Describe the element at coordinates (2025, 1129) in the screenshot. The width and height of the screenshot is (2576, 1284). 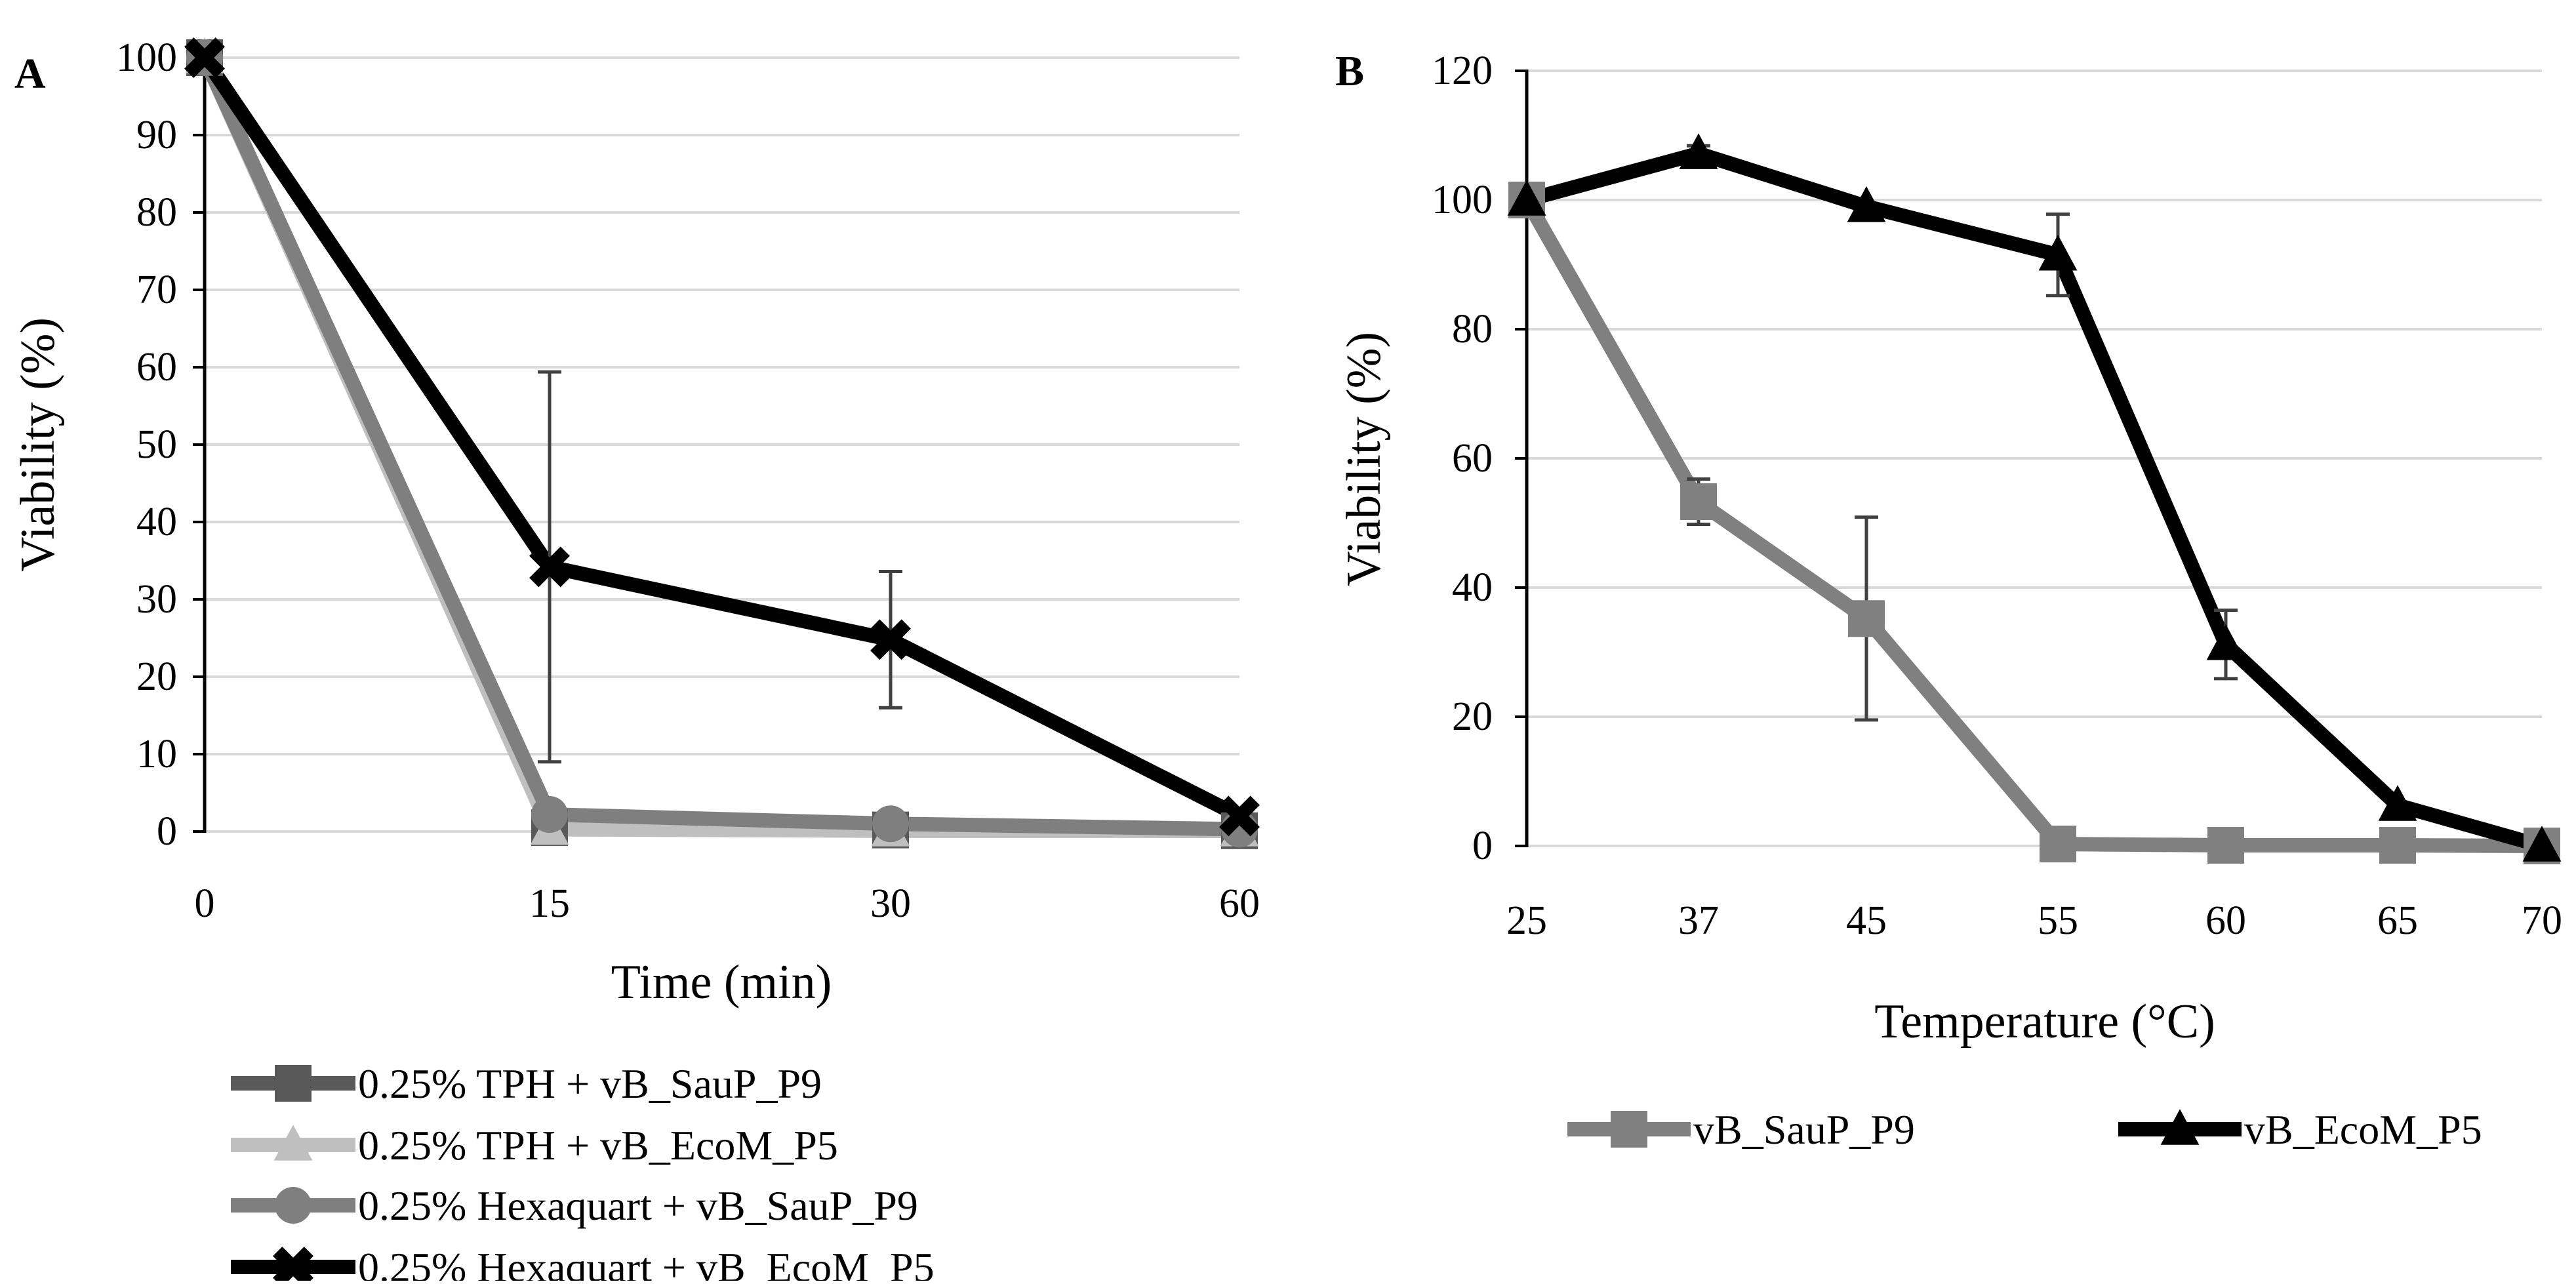
I see `legend: vB_SauP_P9 vB_EcoM_P5` at that location.